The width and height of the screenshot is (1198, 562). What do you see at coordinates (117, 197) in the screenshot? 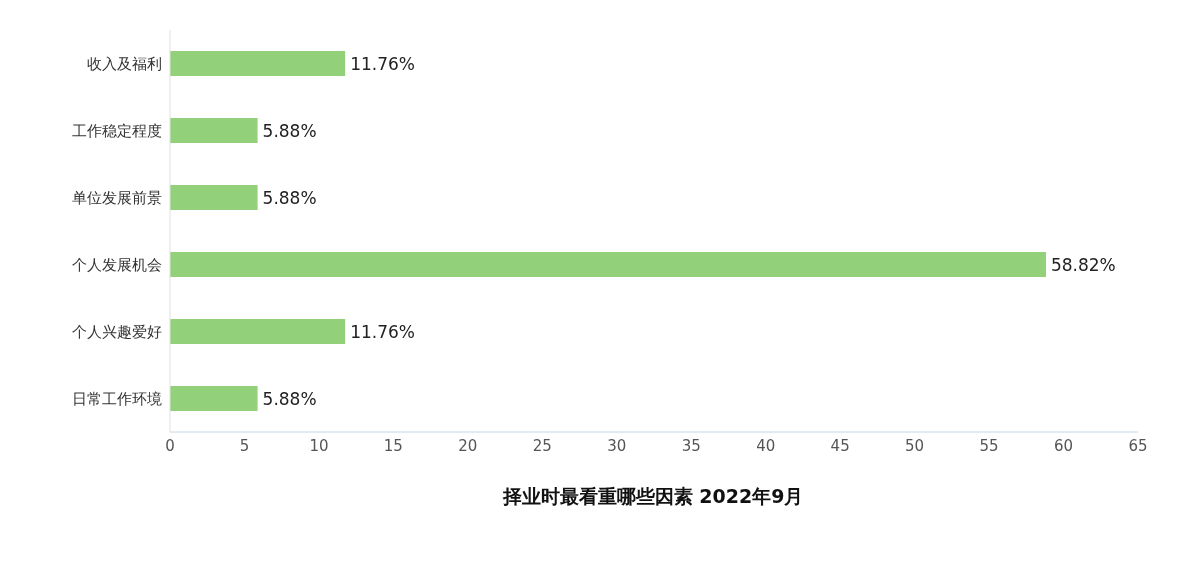
I see `y-tick-label: 单位发展前景` at bounding box center [117, 197].